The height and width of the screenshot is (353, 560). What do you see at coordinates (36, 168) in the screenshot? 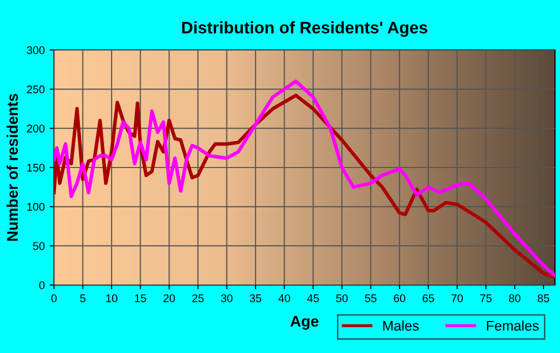
I see `y-tick-label: 150` at bounding box center [36, 168].